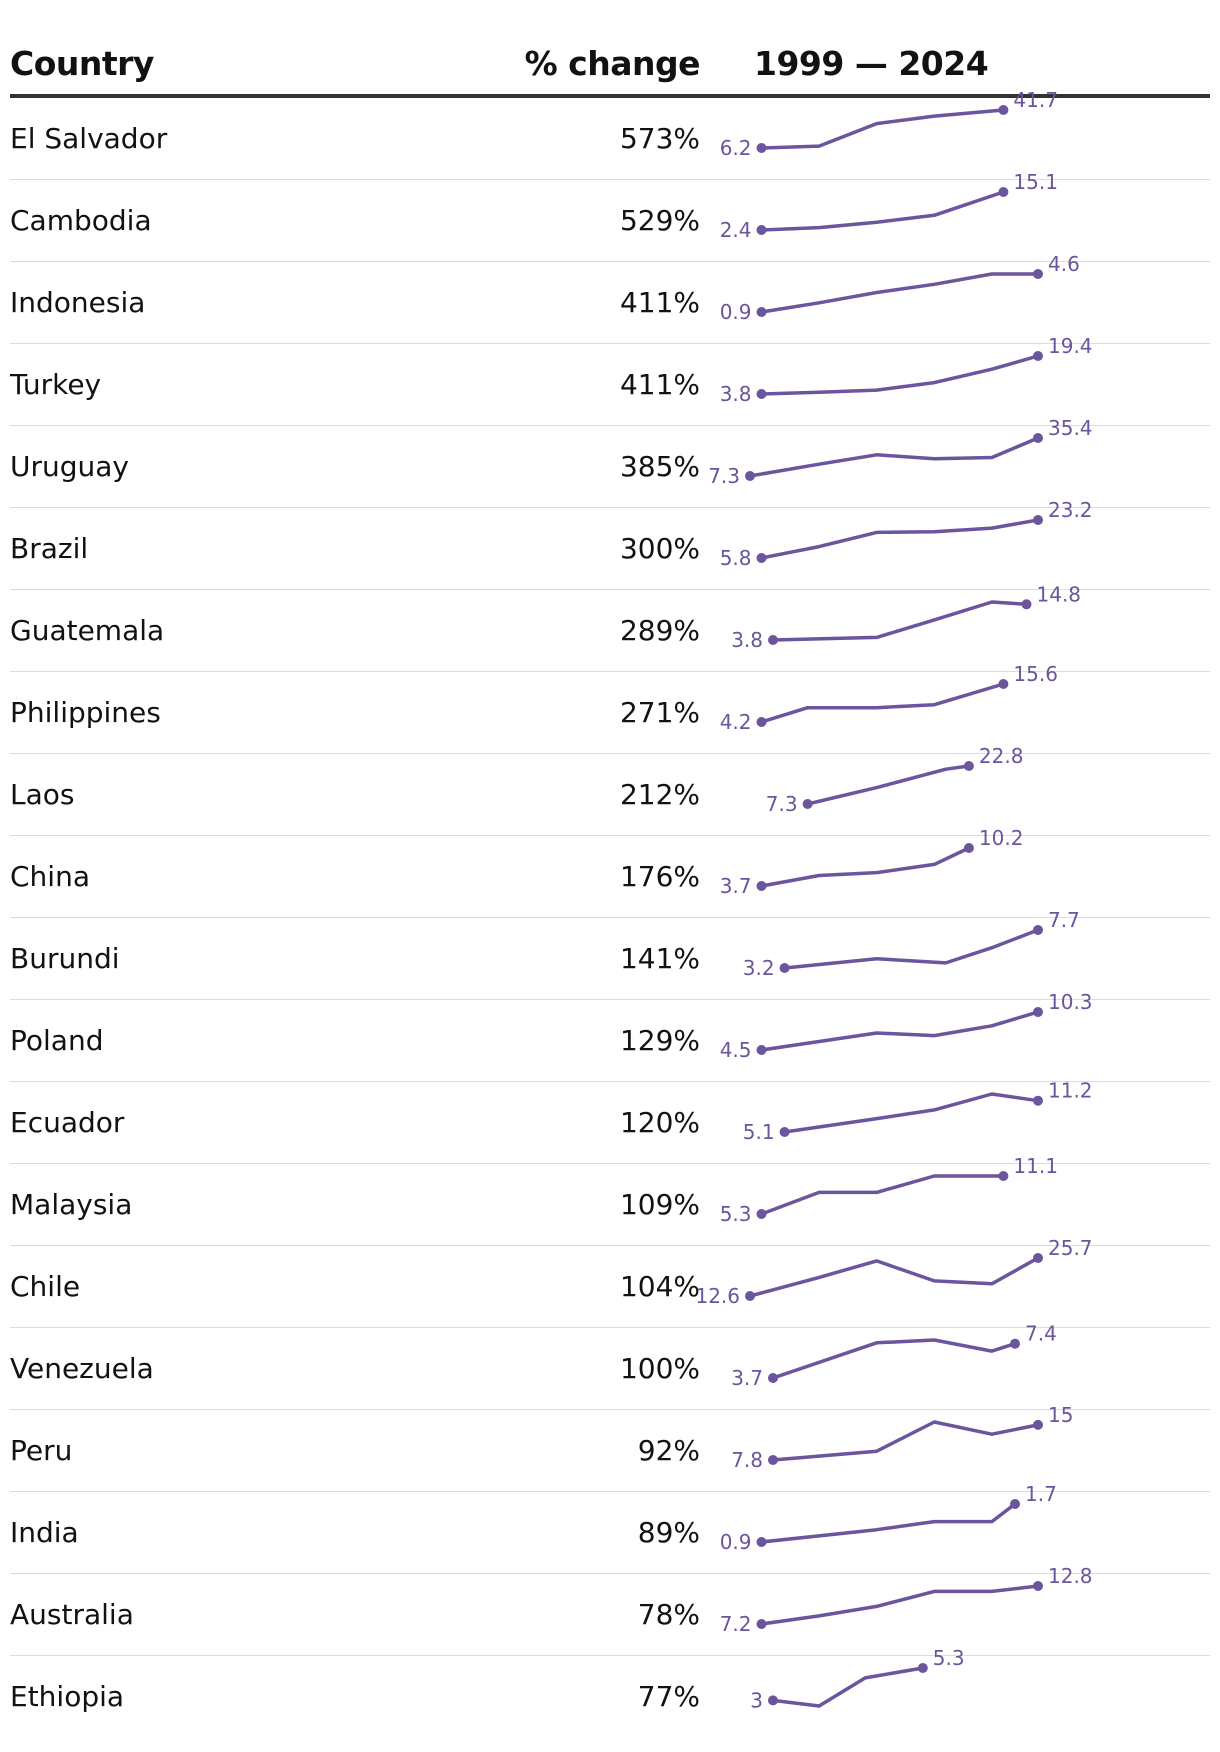 This screenshot has width=1220, height=1752. What do you see at coordinates (57, 1040) in the screenshot?
I see `country-name: Poland` at bounding box center [57, 1040].